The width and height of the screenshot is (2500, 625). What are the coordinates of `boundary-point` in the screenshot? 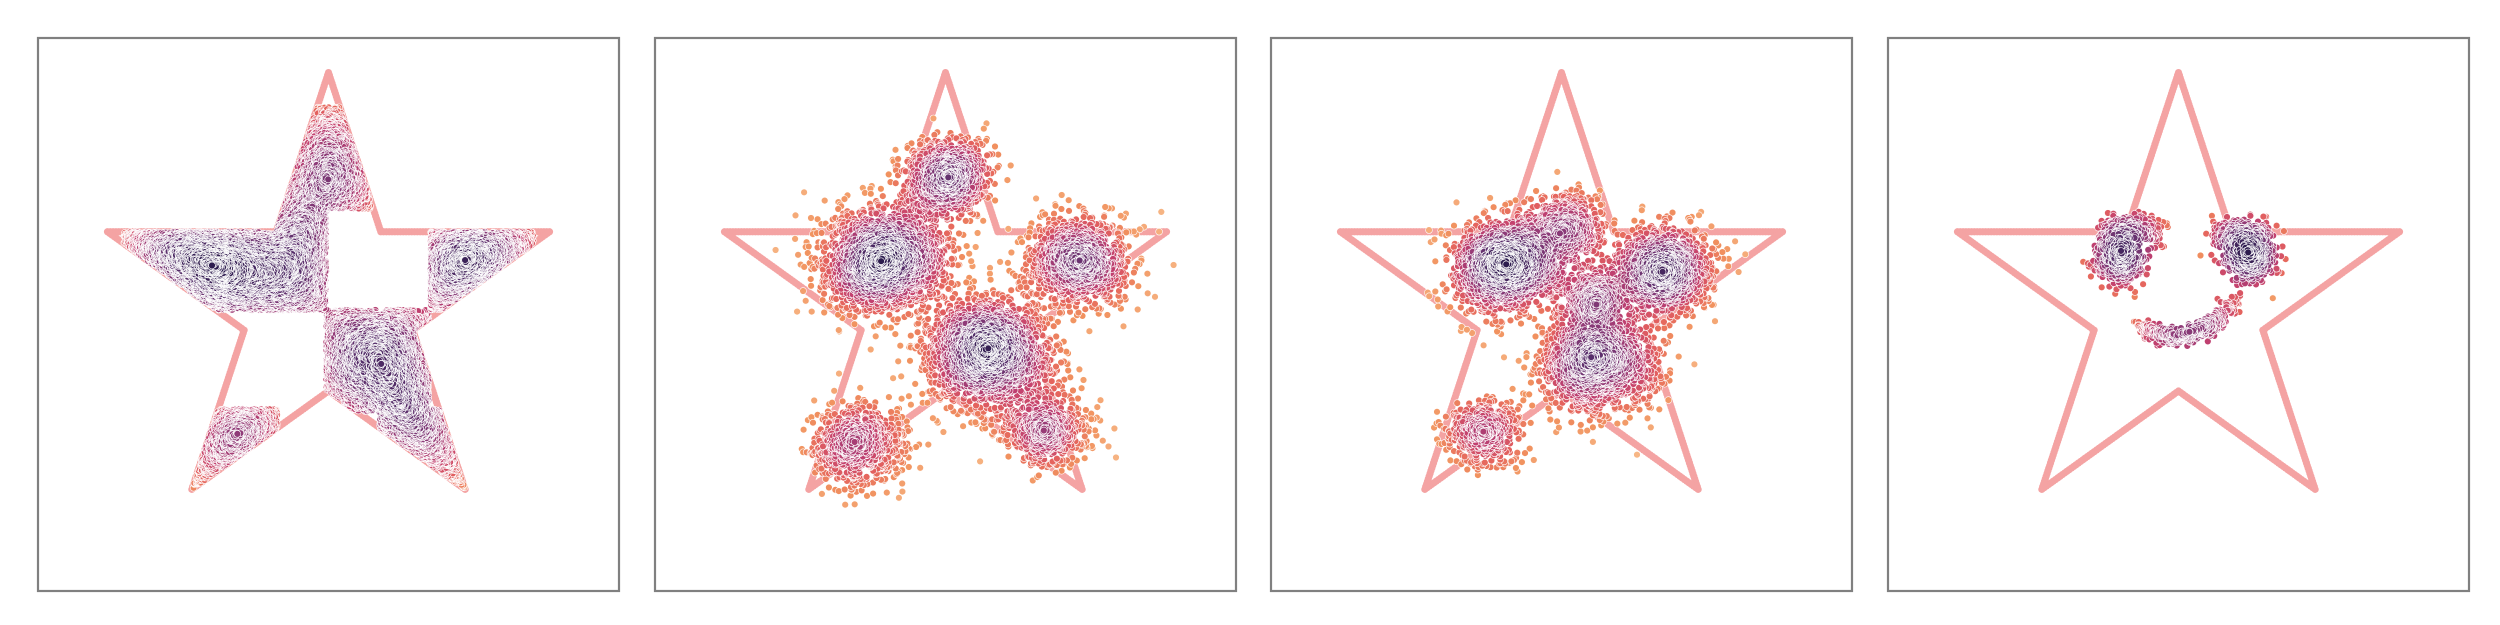 It's located at (328, 75).